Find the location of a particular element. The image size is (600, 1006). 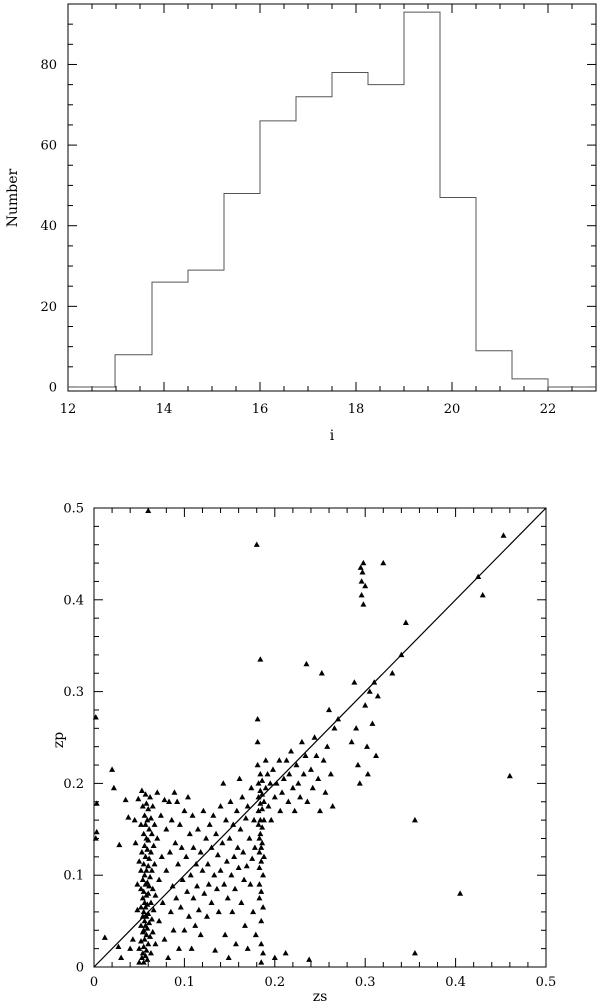

x-tick-label: 0 is located at coordinates (94, 982).